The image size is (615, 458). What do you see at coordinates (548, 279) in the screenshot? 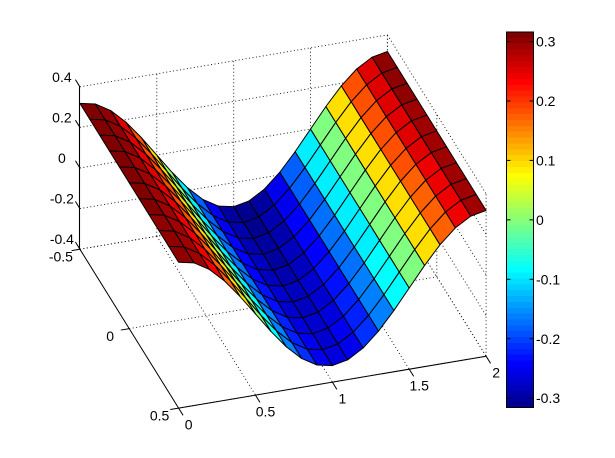
I see `svg-text: -0.1` at bounding box center [548, 279].